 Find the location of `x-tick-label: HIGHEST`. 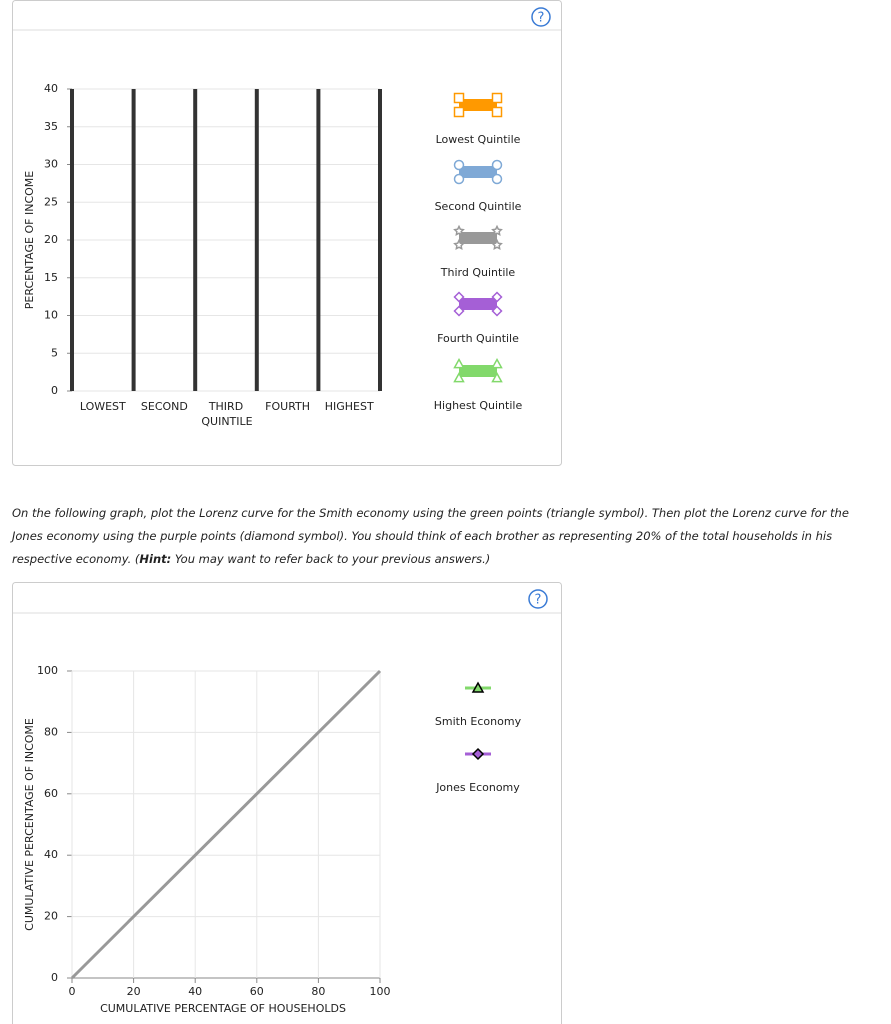

x-tick-label: HIGHEST is located at coordinates (349, 406).